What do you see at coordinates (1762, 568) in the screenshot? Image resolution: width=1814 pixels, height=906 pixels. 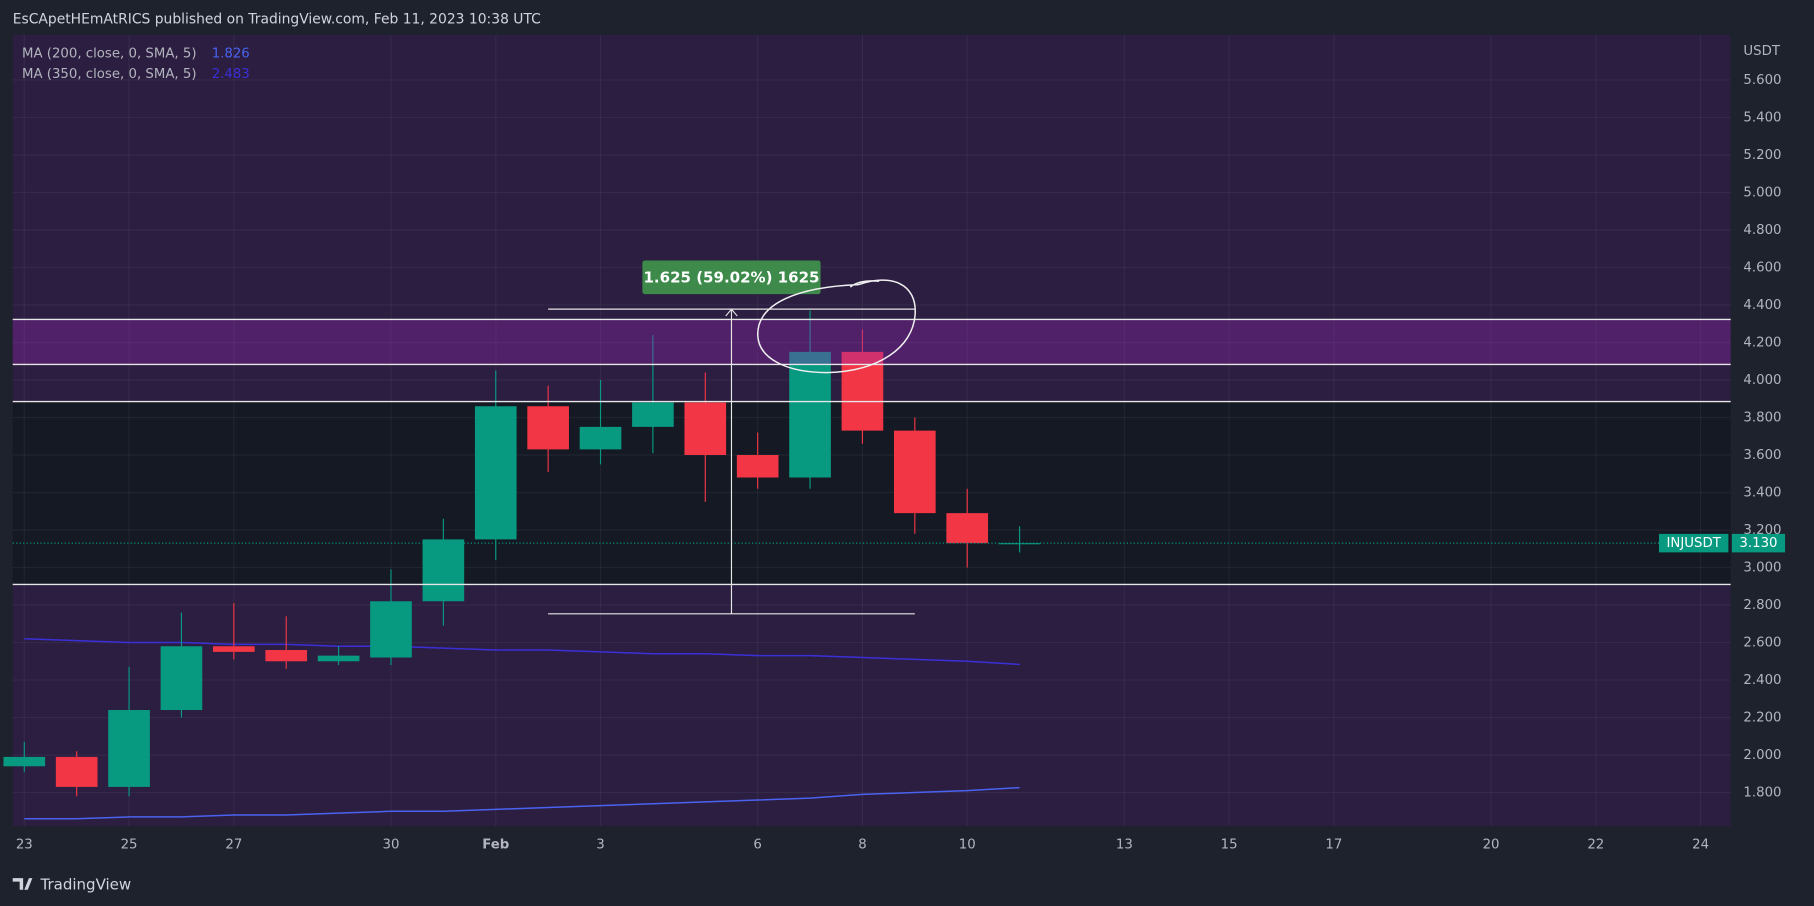 I see `y-tick-label: 3.000` at bounding box center [1762, 568].